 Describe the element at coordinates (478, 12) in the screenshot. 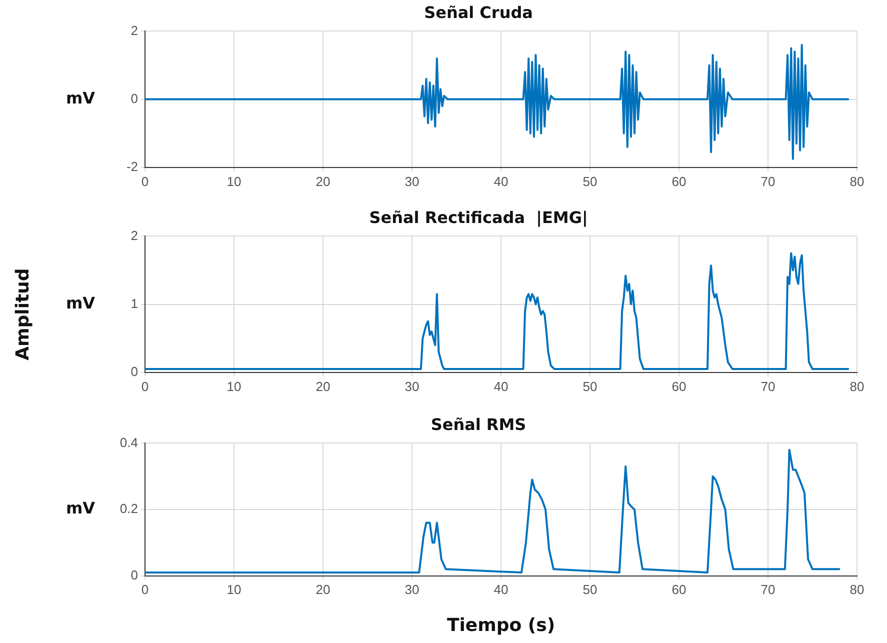

I see `chart-title: Señal Cruda` at that location.